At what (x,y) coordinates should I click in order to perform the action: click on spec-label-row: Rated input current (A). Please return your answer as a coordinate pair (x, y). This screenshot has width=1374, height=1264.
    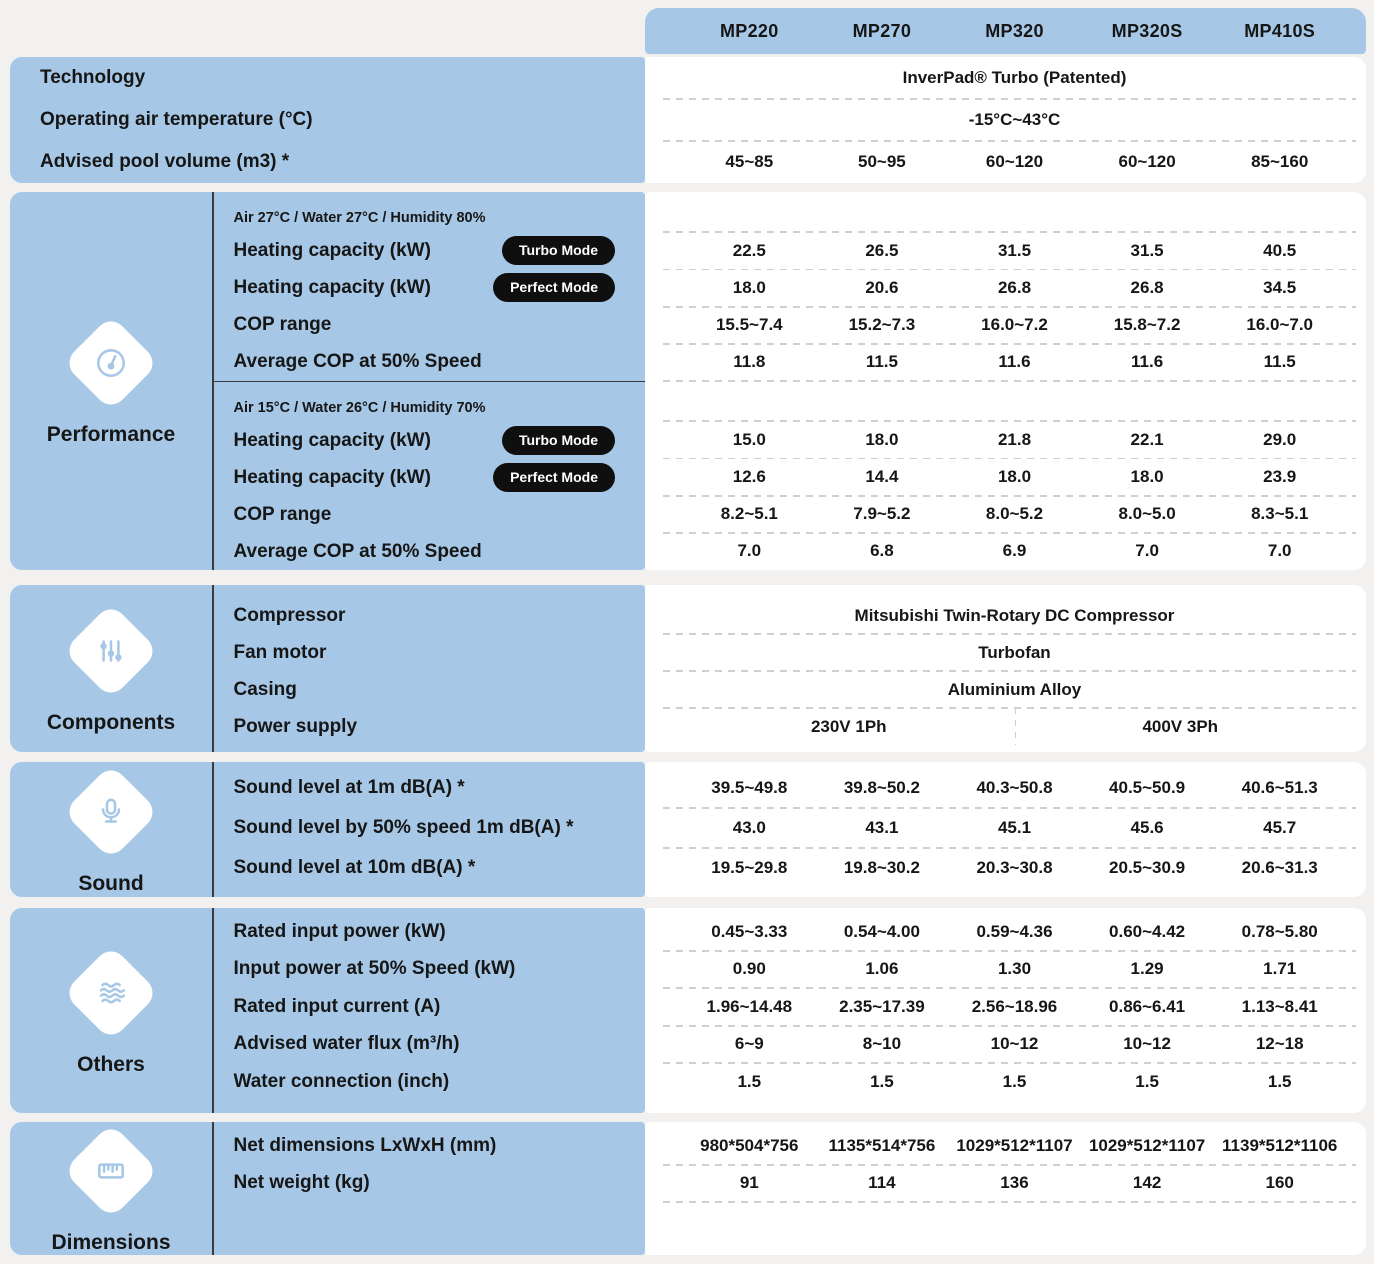
    Looking at the image, I should click on (430, 1007).